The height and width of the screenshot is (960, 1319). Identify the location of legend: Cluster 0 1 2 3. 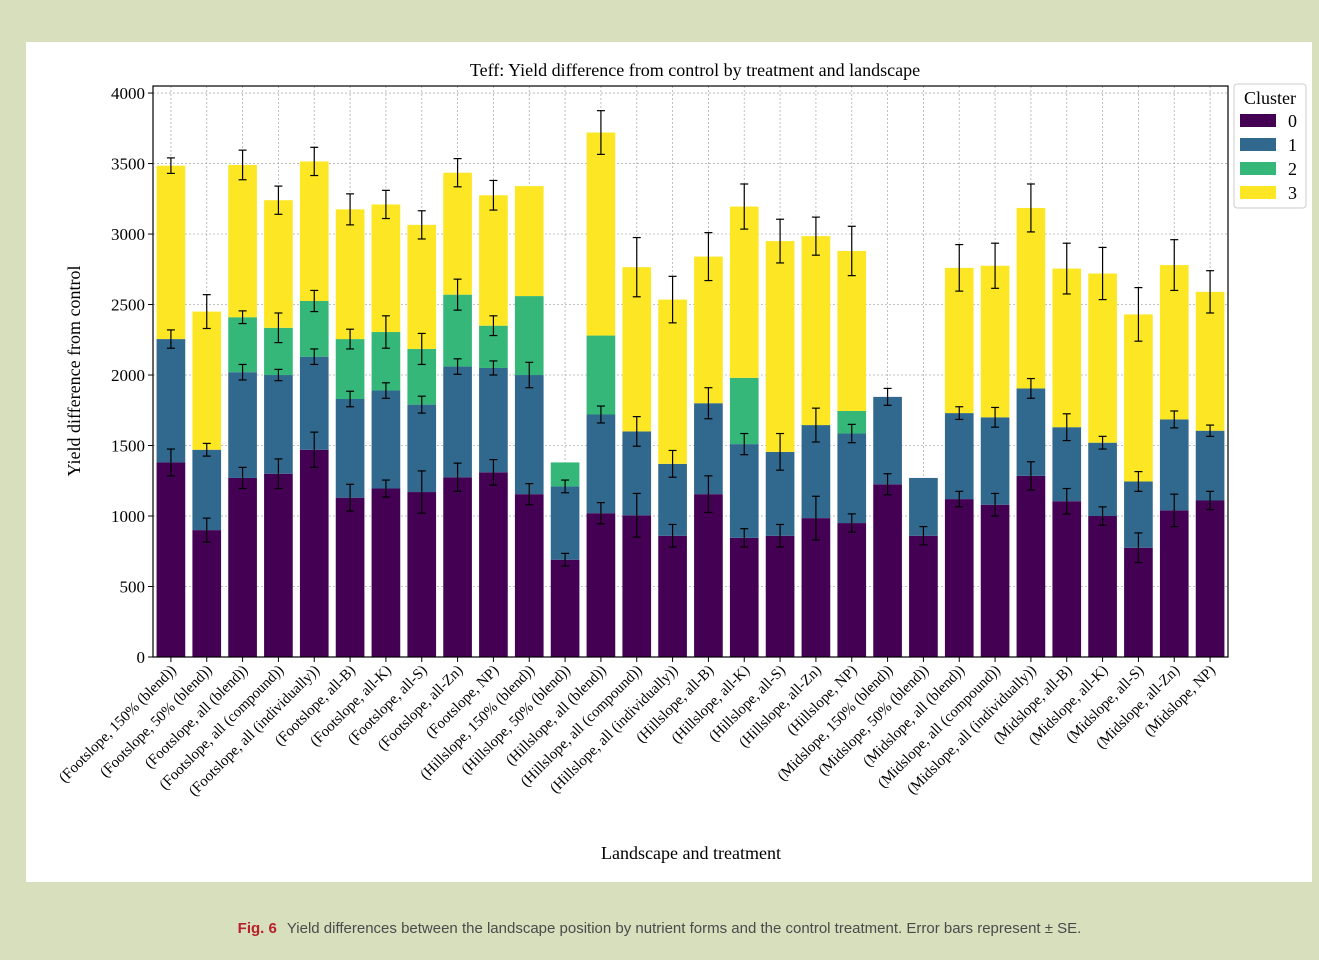
(1270, 146).